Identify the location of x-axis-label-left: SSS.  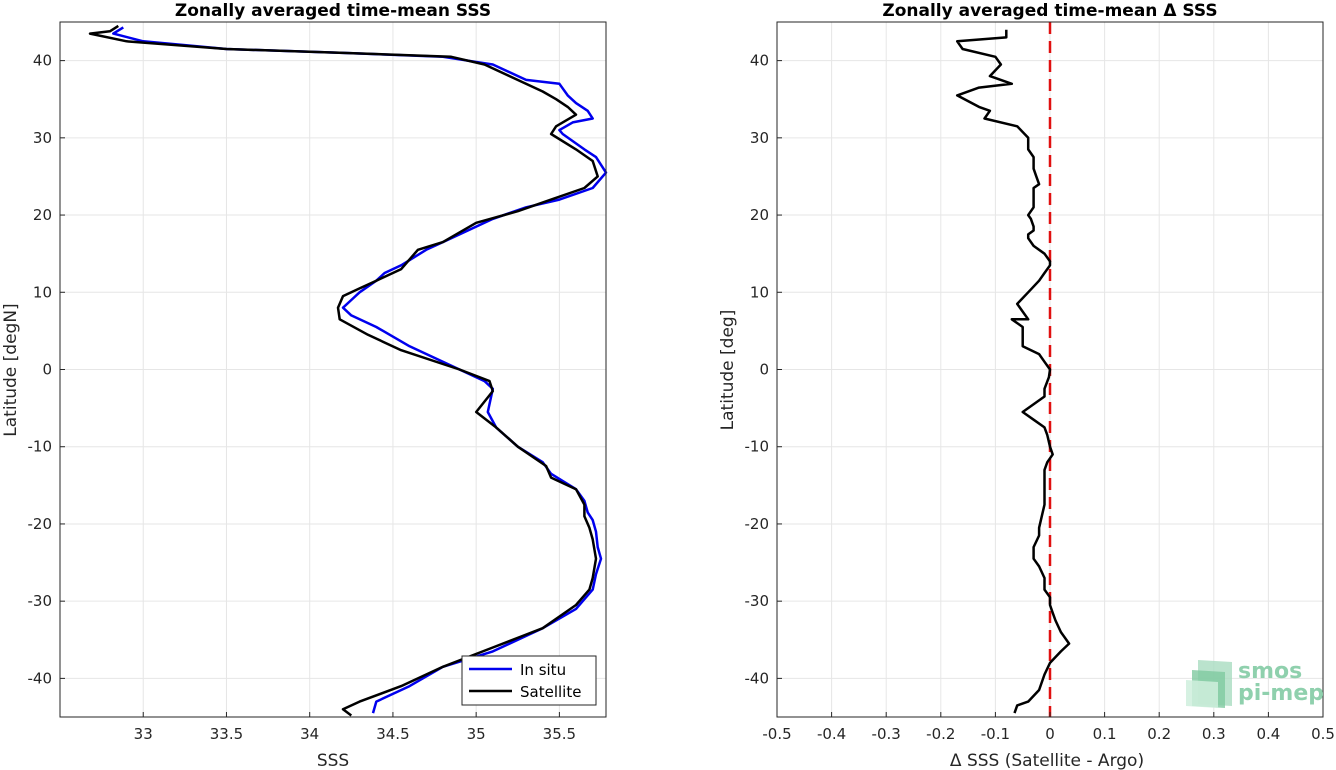
(333, 760).